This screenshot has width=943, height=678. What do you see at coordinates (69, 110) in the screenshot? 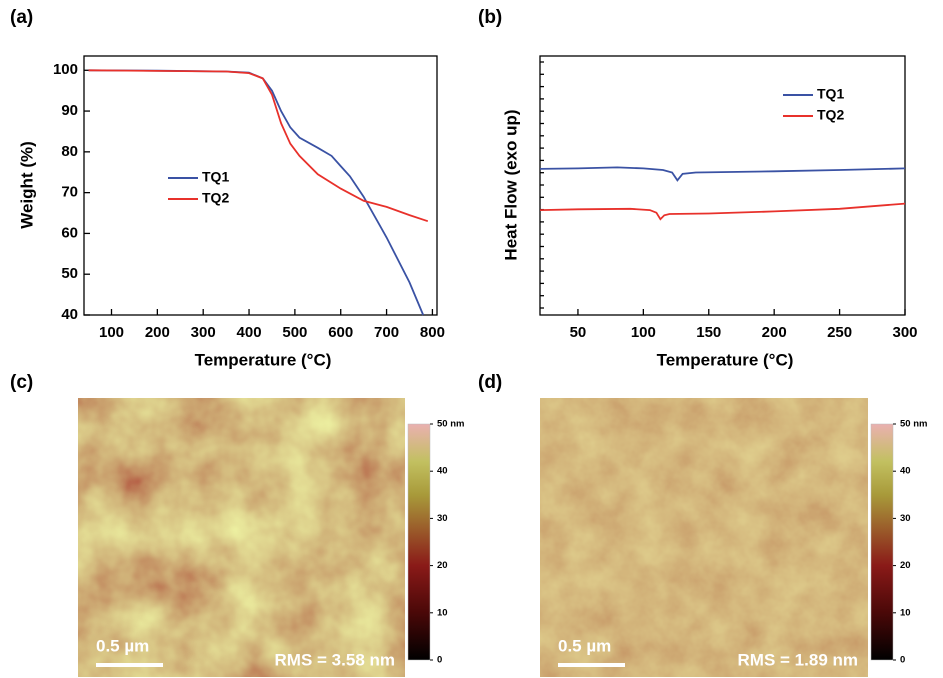
I see `y-tick-label: 90` at bounding box center [69, 110].